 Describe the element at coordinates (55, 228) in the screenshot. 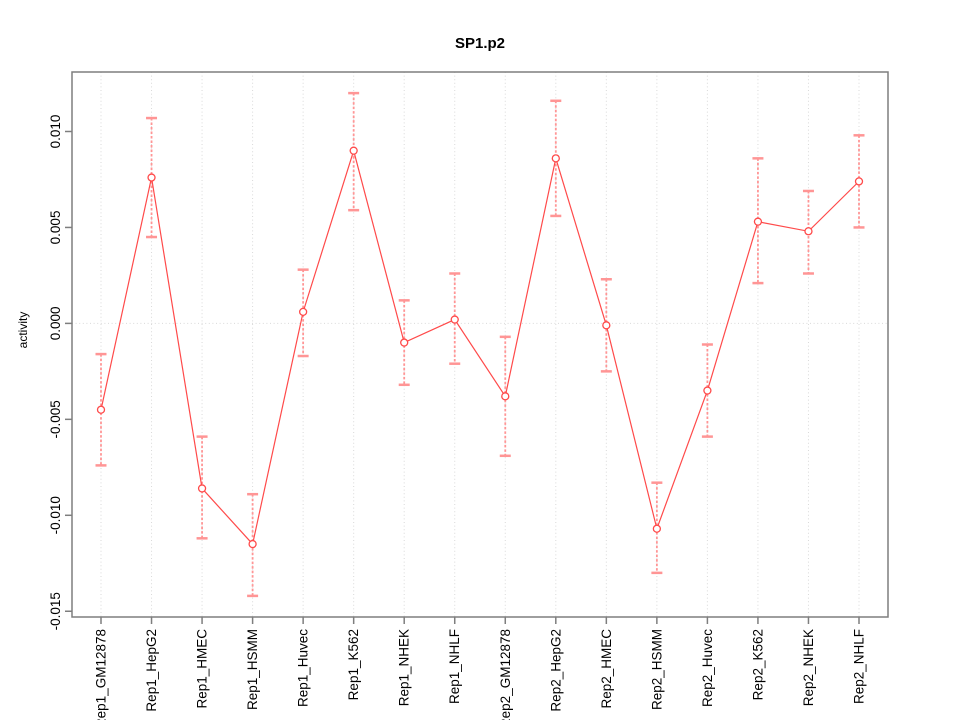

I see `y-tick-label: 0.005` at that location.